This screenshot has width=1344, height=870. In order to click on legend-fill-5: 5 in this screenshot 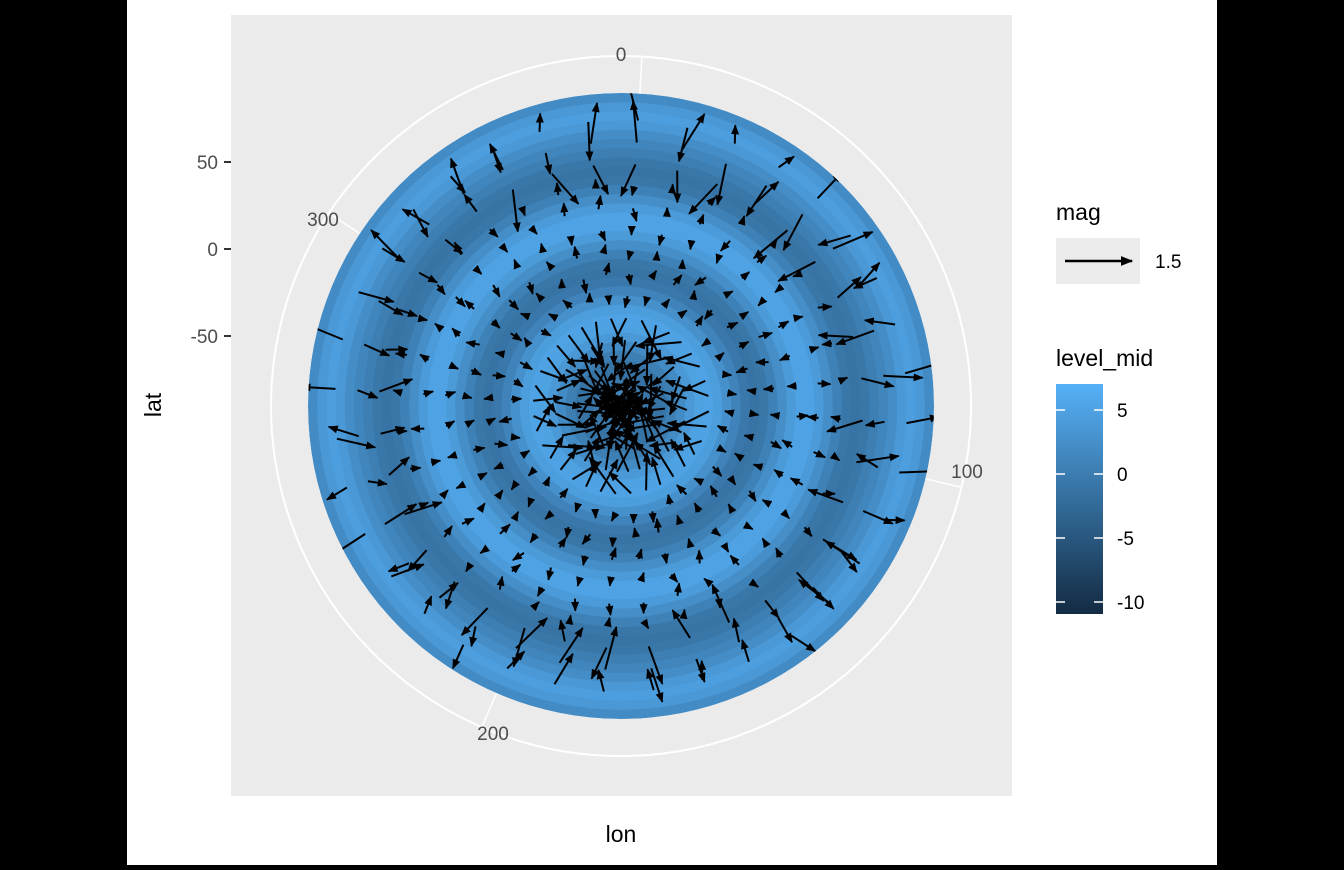, I will do `click(1122, 411)`.